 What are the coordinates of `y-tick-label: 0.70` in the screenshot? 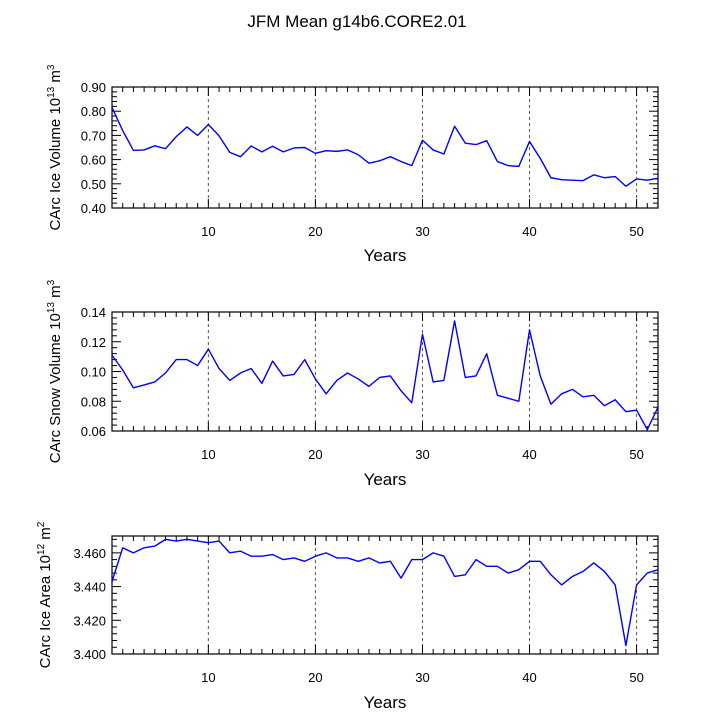 It's located at (93, 135).